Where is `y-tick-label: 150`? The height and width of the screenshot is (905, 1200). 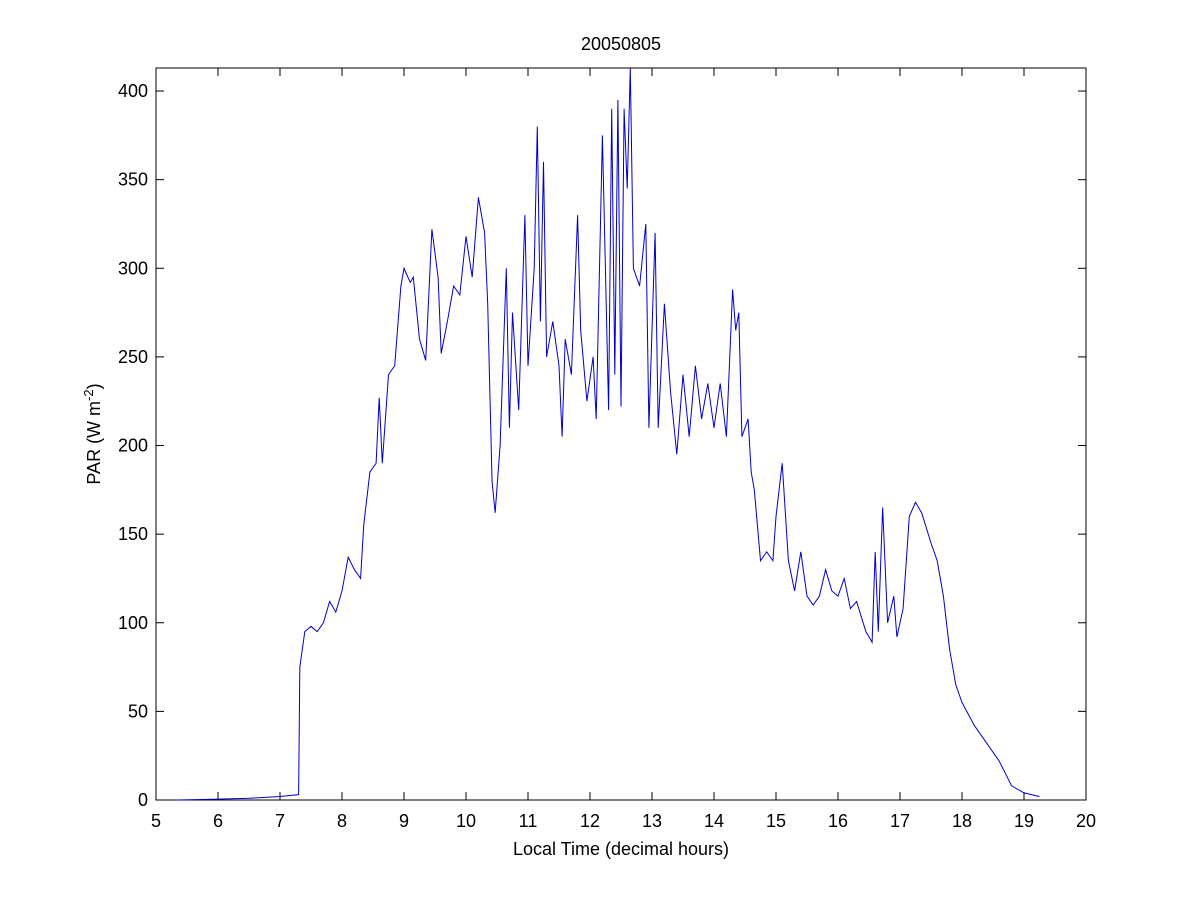
y-tick-label: 150 is located at coordinates (133, 534).